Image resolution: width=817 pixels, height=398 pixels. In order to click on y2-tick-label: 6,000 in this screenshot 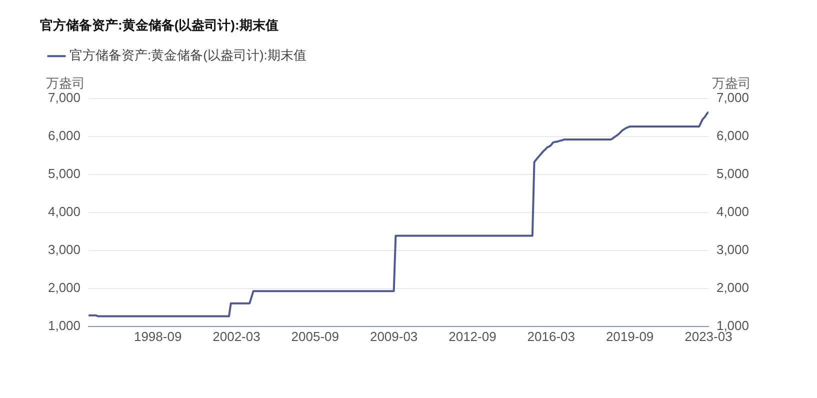, I will do `click(733, 136)`.